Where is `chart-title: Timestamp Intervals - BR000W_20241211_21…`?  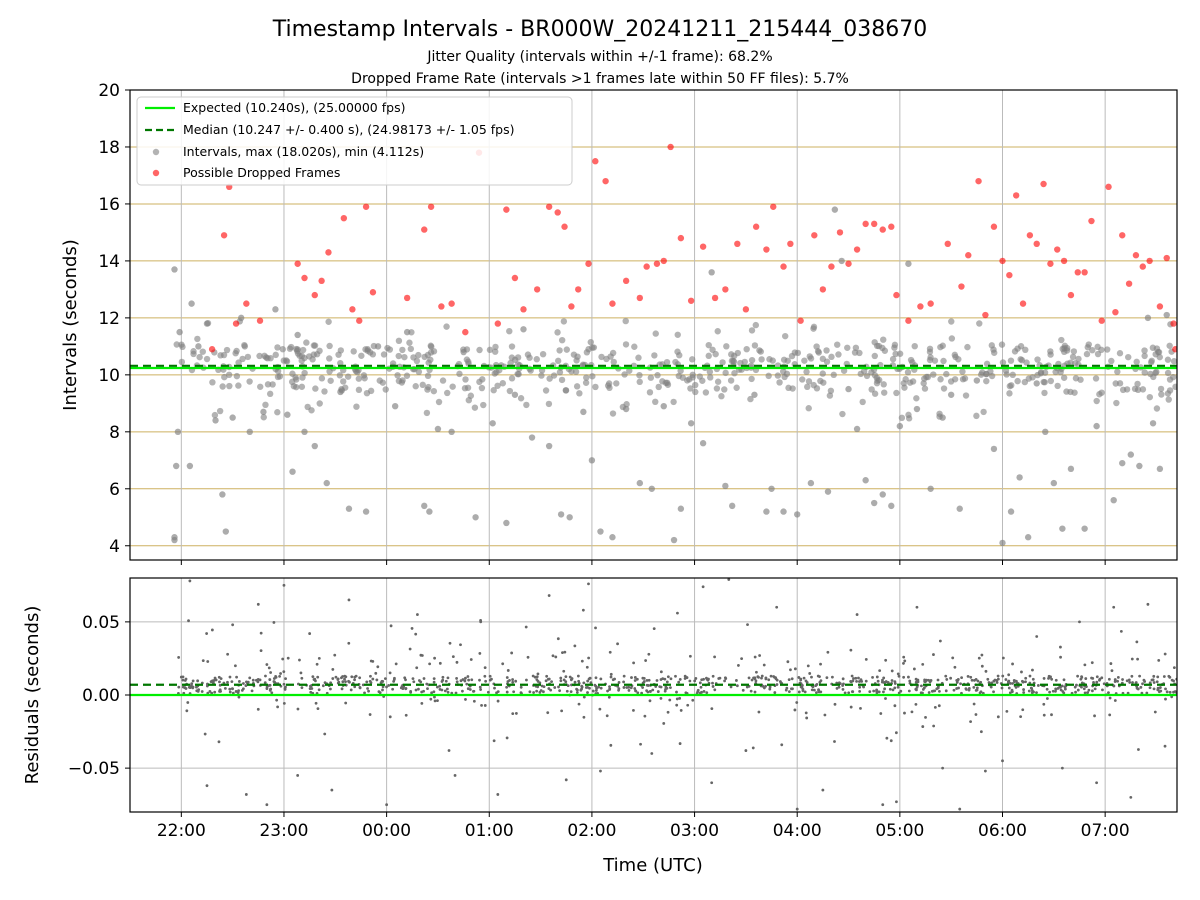
chart-title: Timestamp Intervals - BR000W_20241211_21… is located at coordinates (600, 29).